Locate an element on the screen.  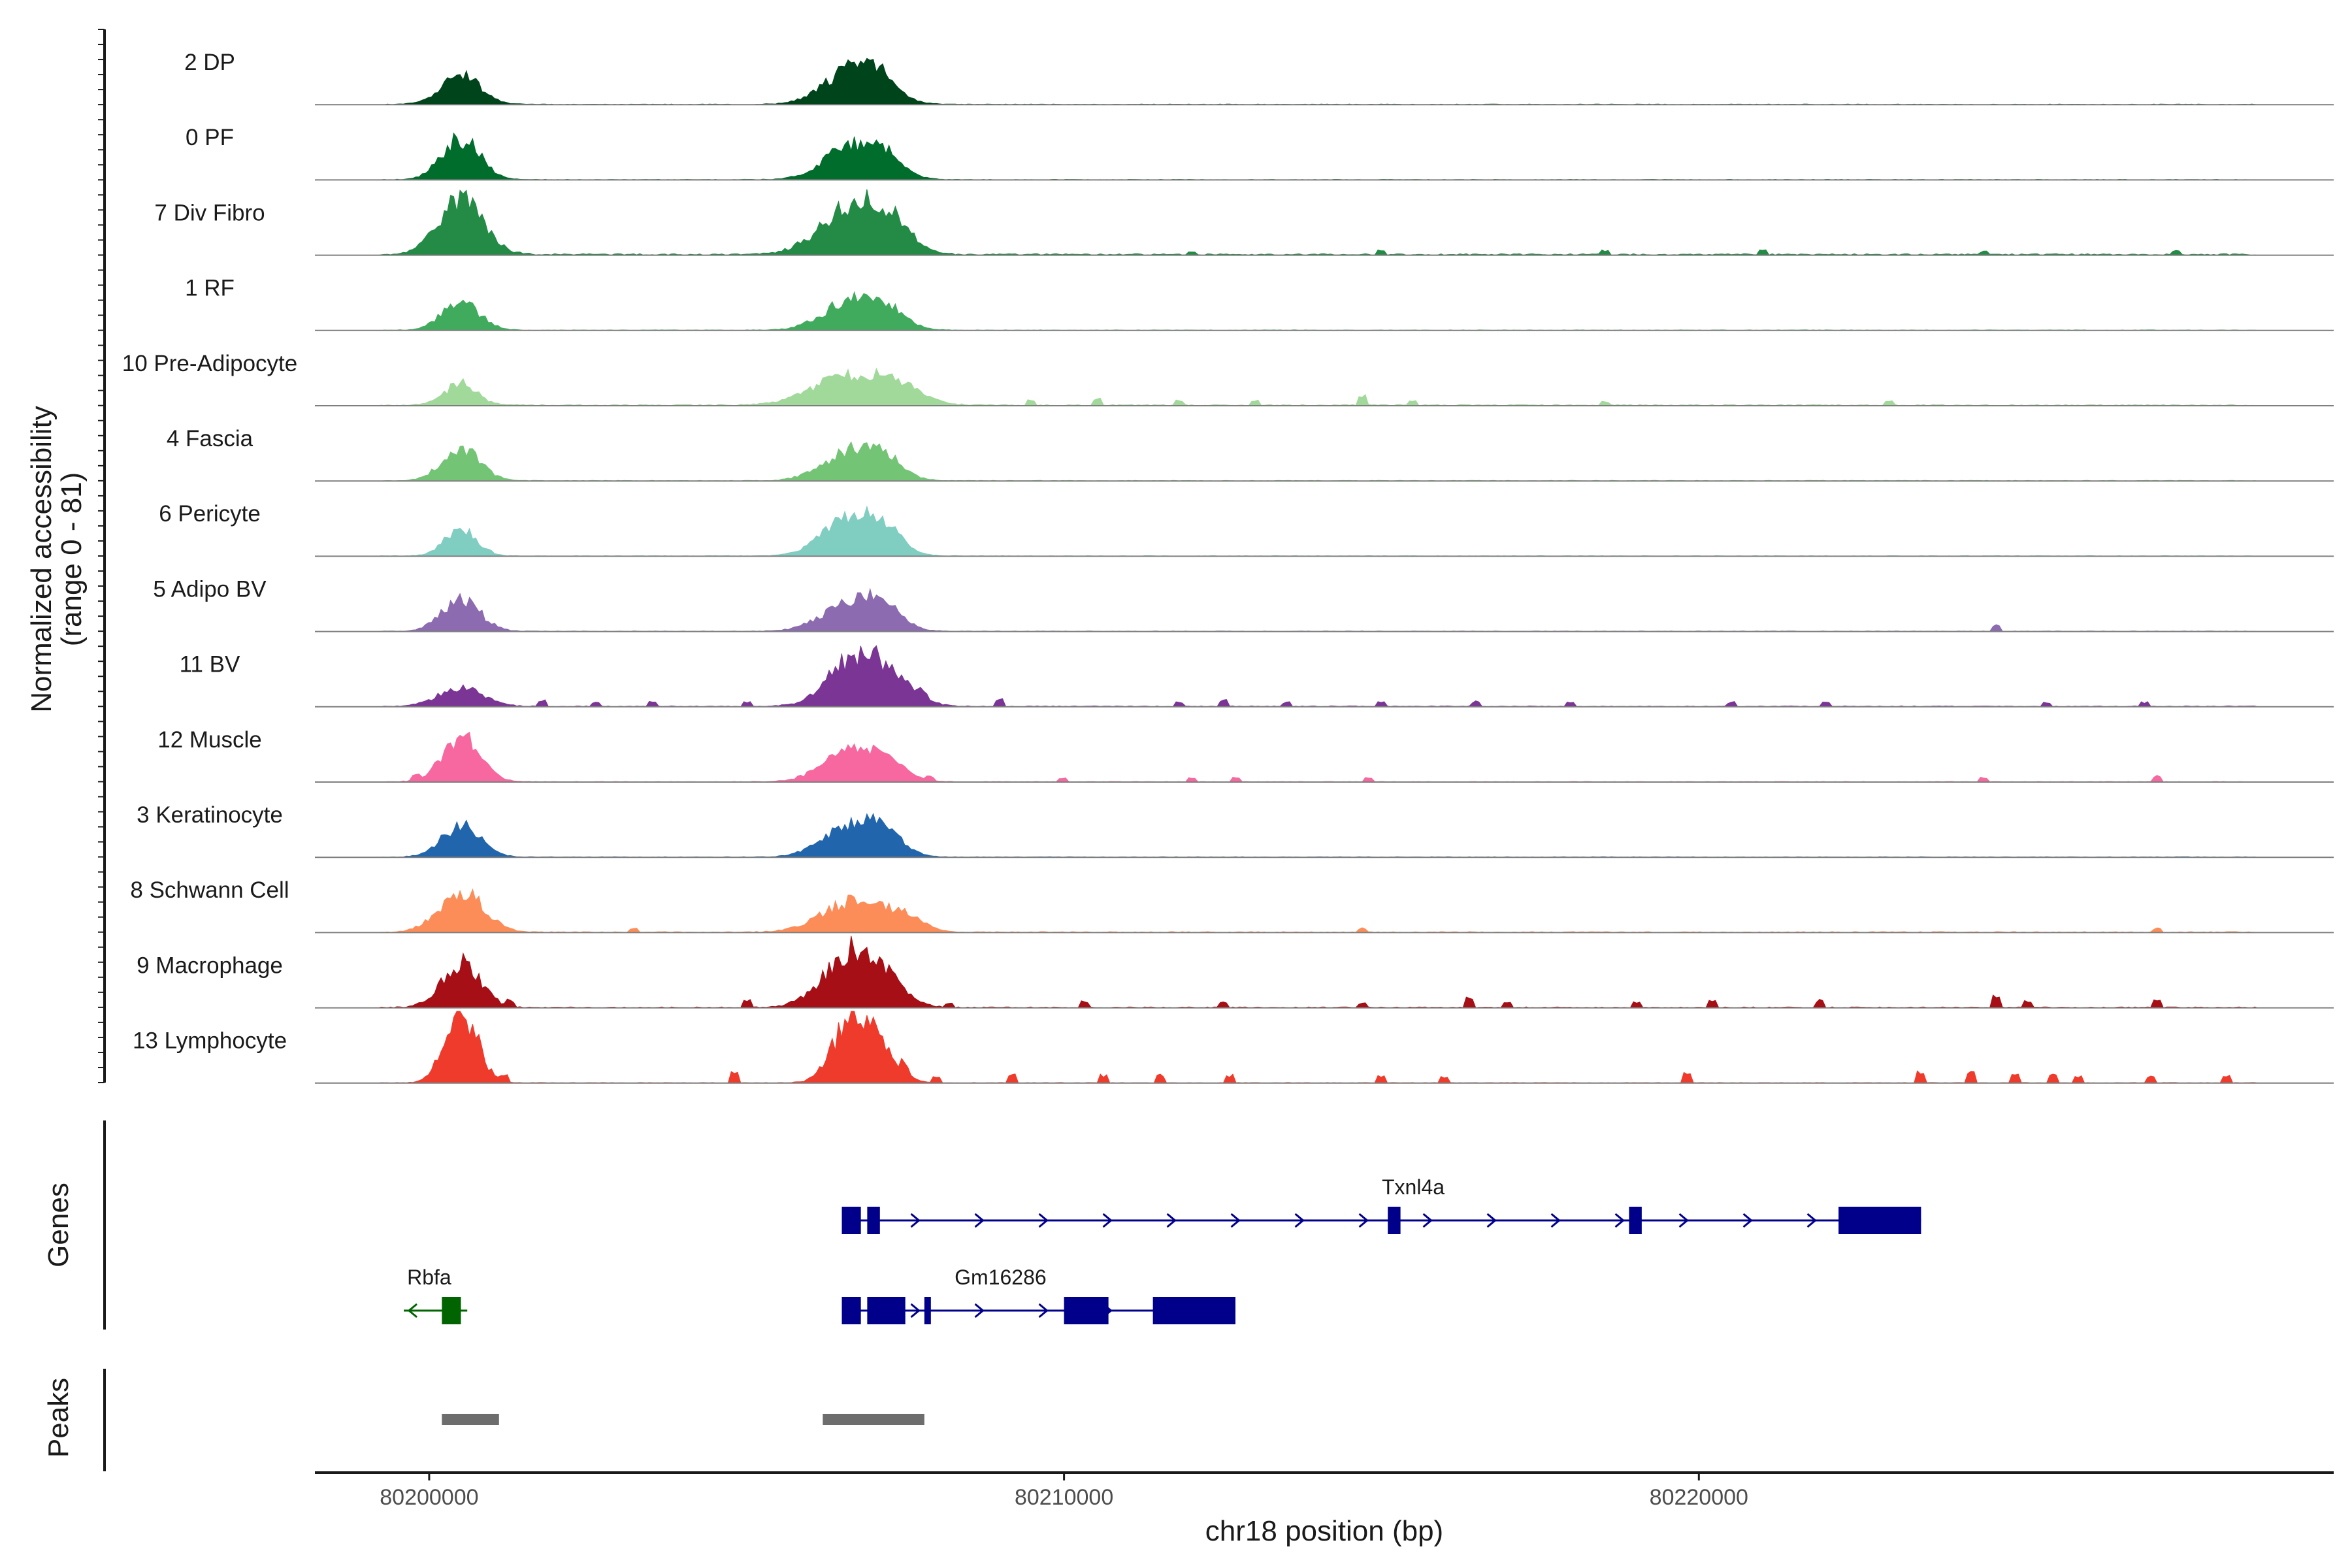
peaks-panel-title: Peaks is located at coordinates (58, 1418).